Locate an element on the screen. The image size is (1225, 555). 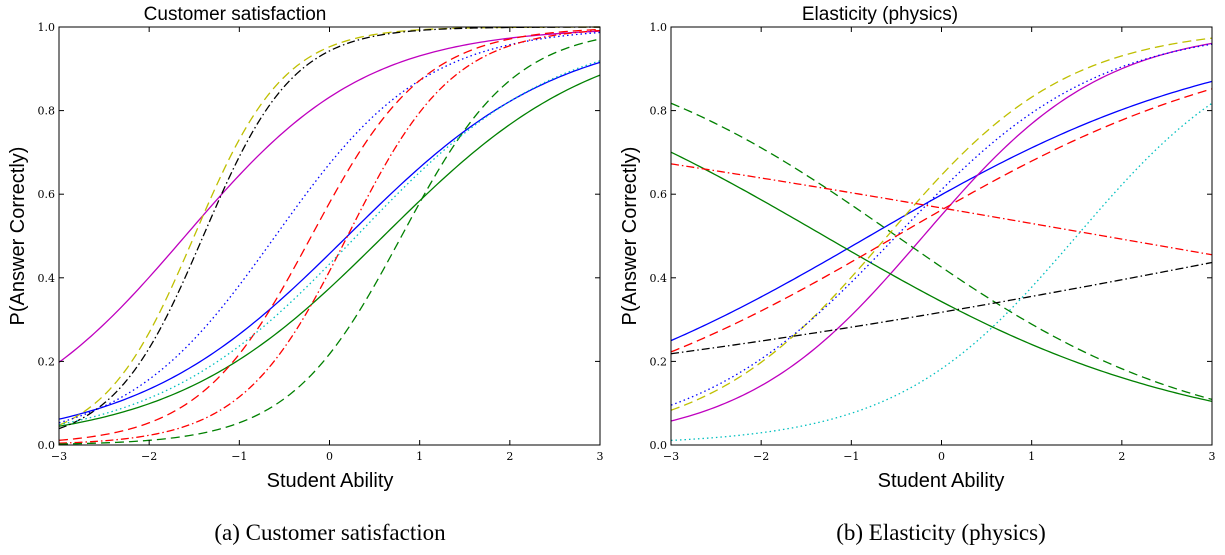
chart-title: Customer satisfaction is located at coordinates (235, 14).